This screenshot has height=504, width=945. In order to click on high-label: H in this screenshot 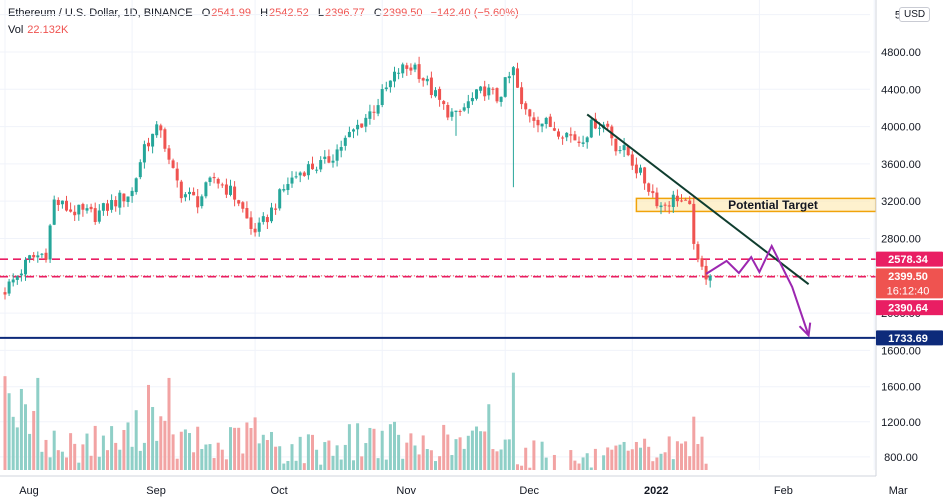, I will do `click(264, 13)`.